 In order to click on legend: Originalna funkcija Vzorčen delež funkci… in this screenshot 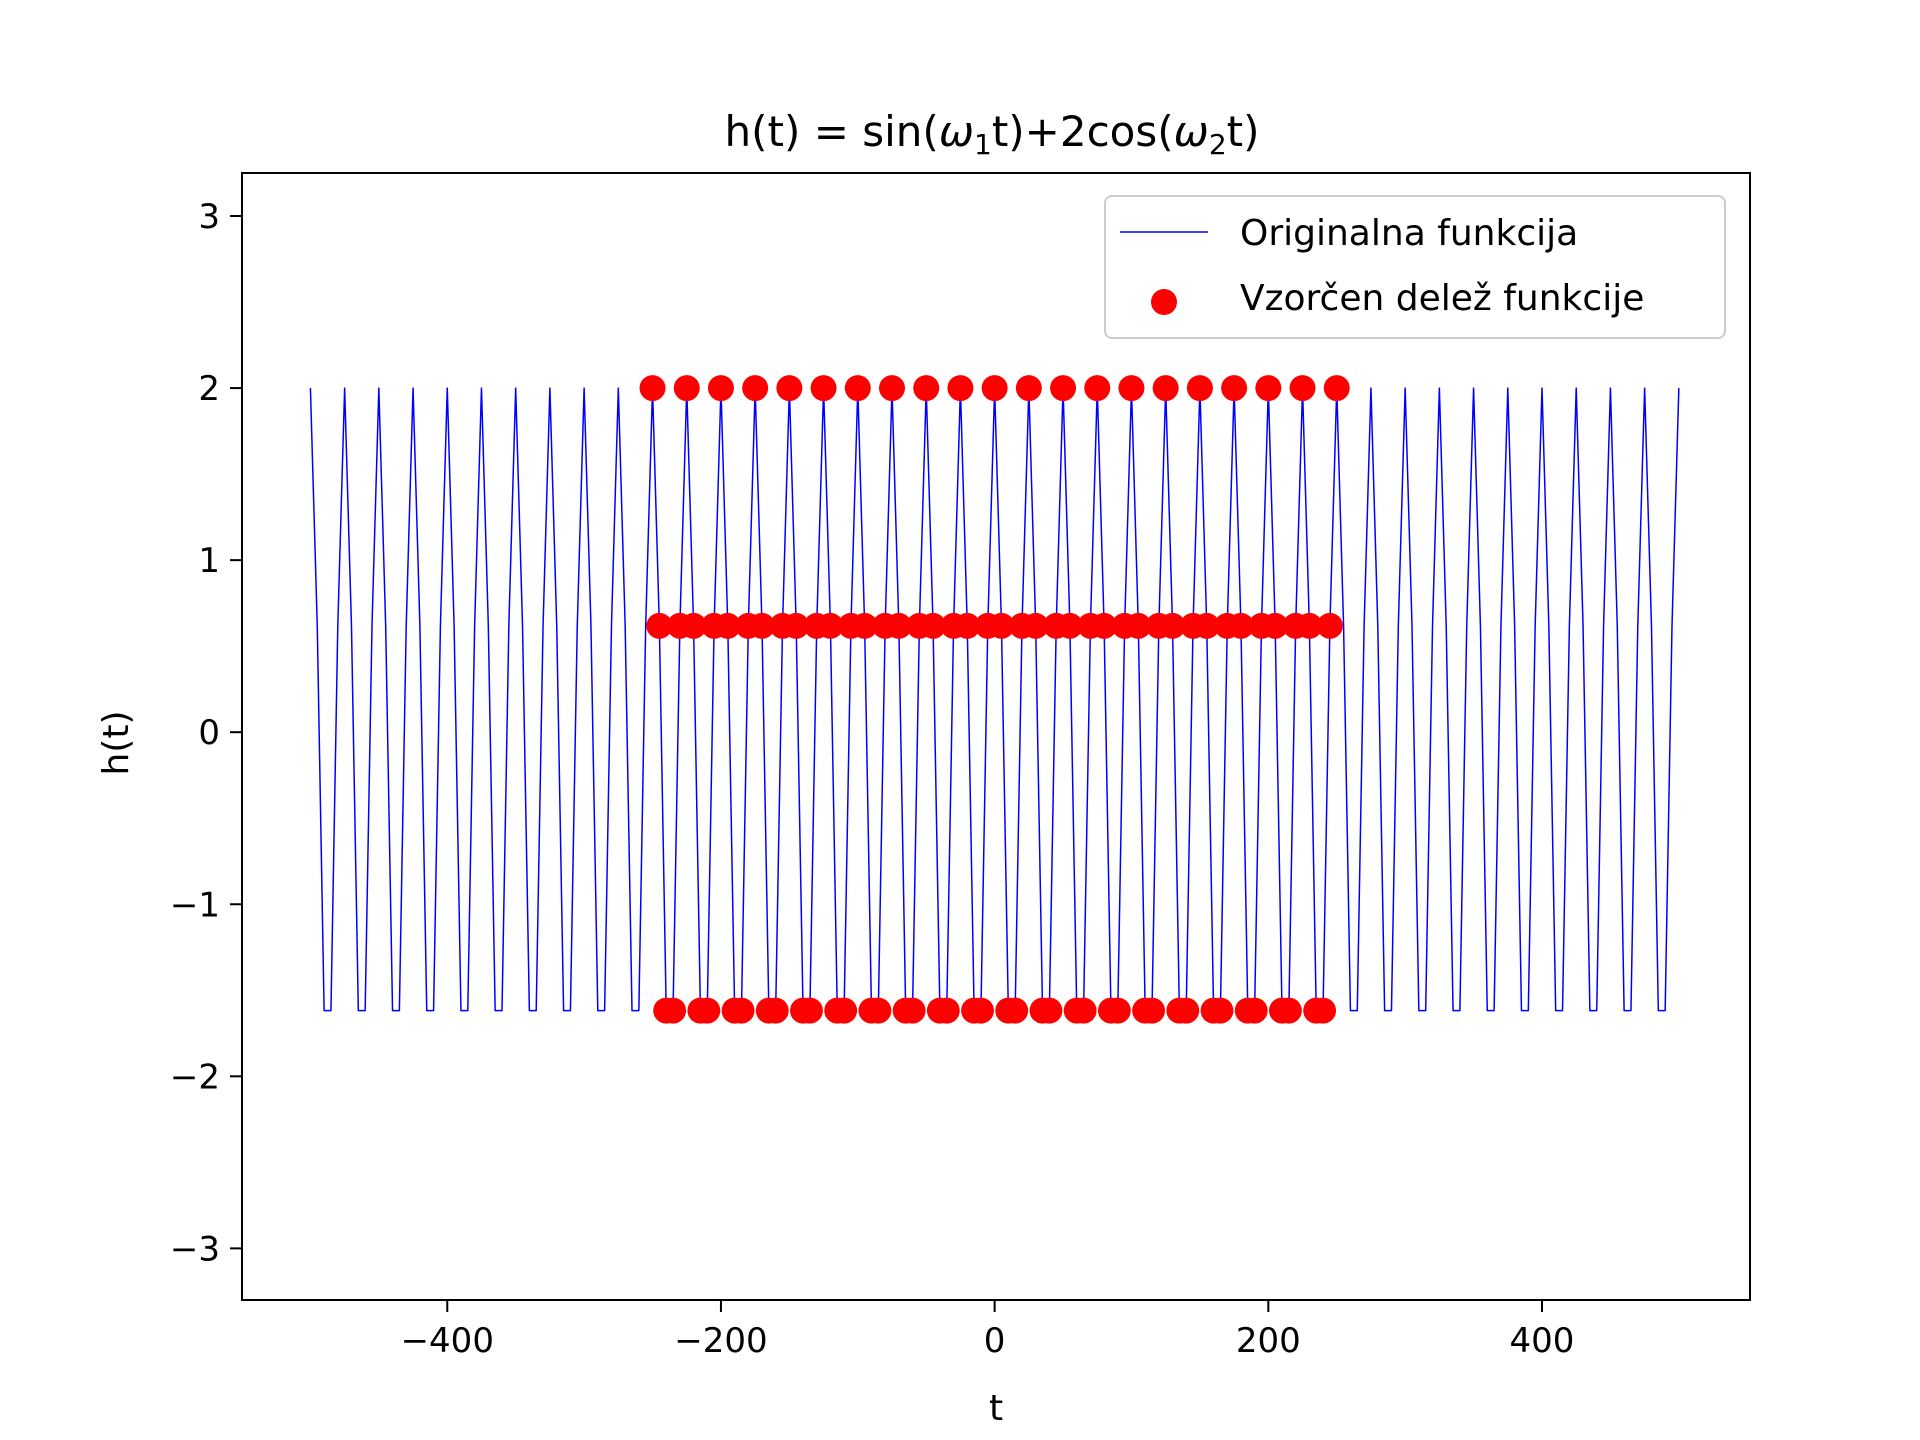, I will do `click(1415, 267)`.